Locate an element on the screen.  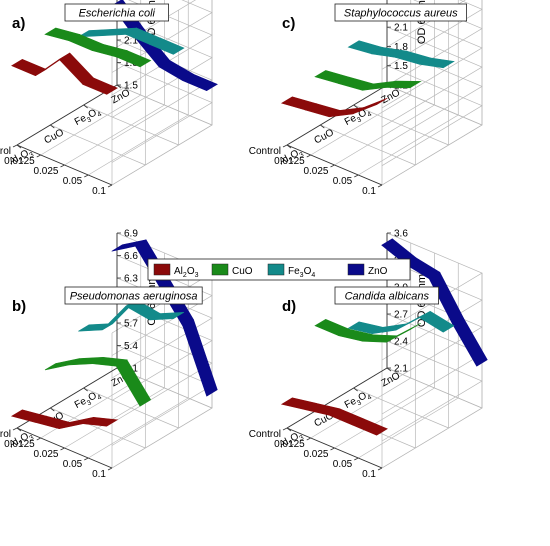
legend-label: Fe3O4 is located at coordinates (301, 272).